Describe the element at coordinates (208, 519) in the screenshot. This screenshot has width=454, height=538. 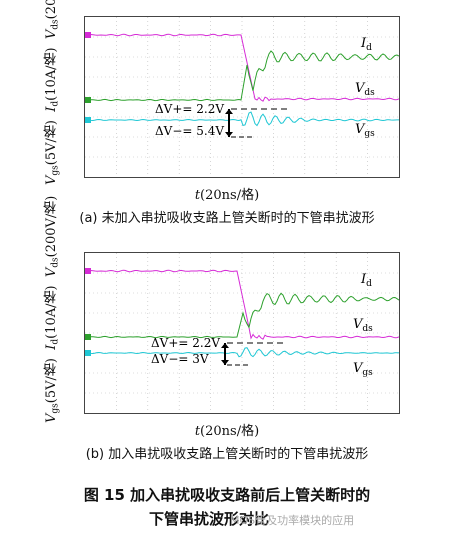
I see `figure-subtitle: 下管串扰波形对比` at that location.